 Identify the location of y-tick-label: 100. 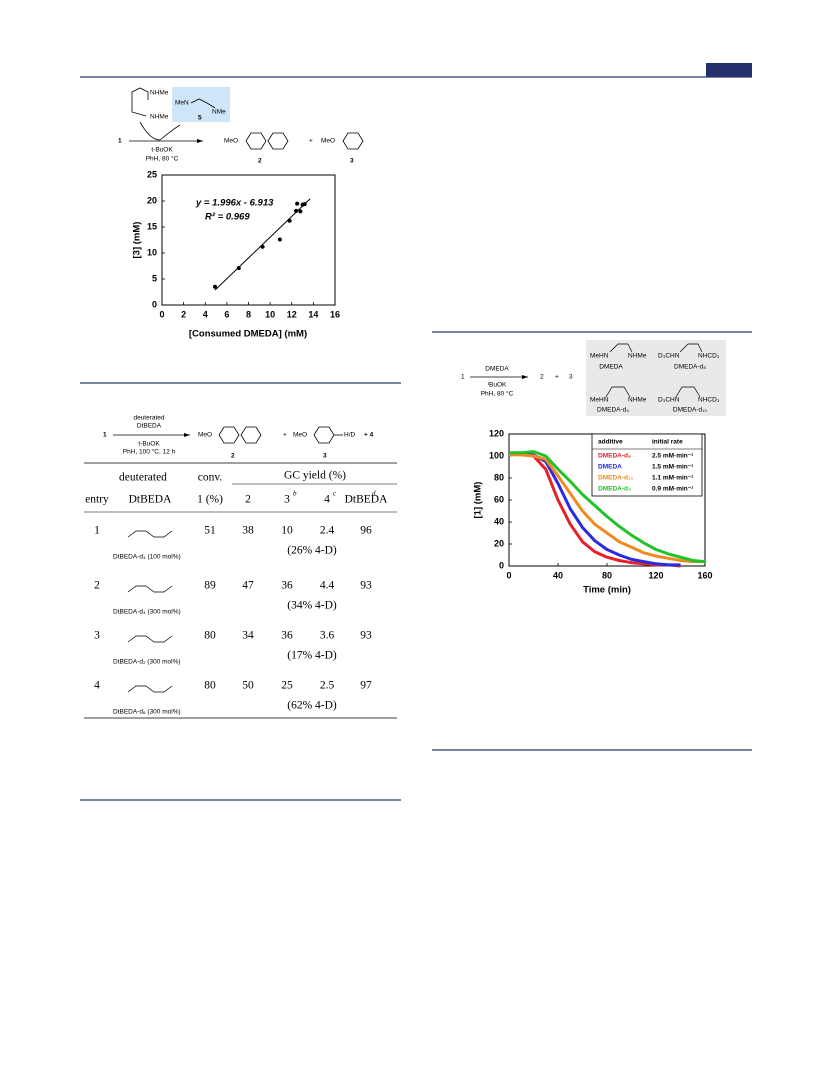
(496, 455).